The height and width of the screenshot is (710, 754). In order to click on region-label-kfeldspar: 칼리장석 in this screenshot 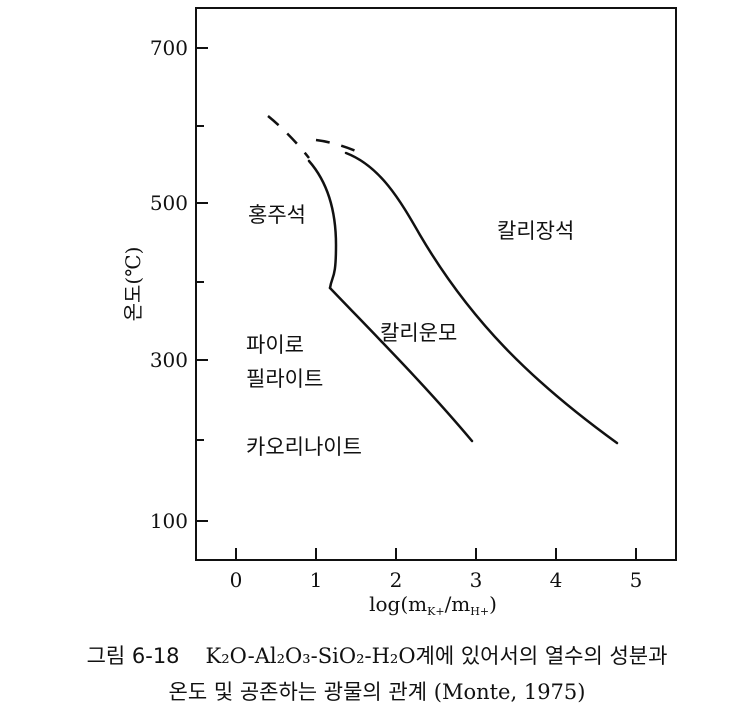, I will do `click(535, 231)`.